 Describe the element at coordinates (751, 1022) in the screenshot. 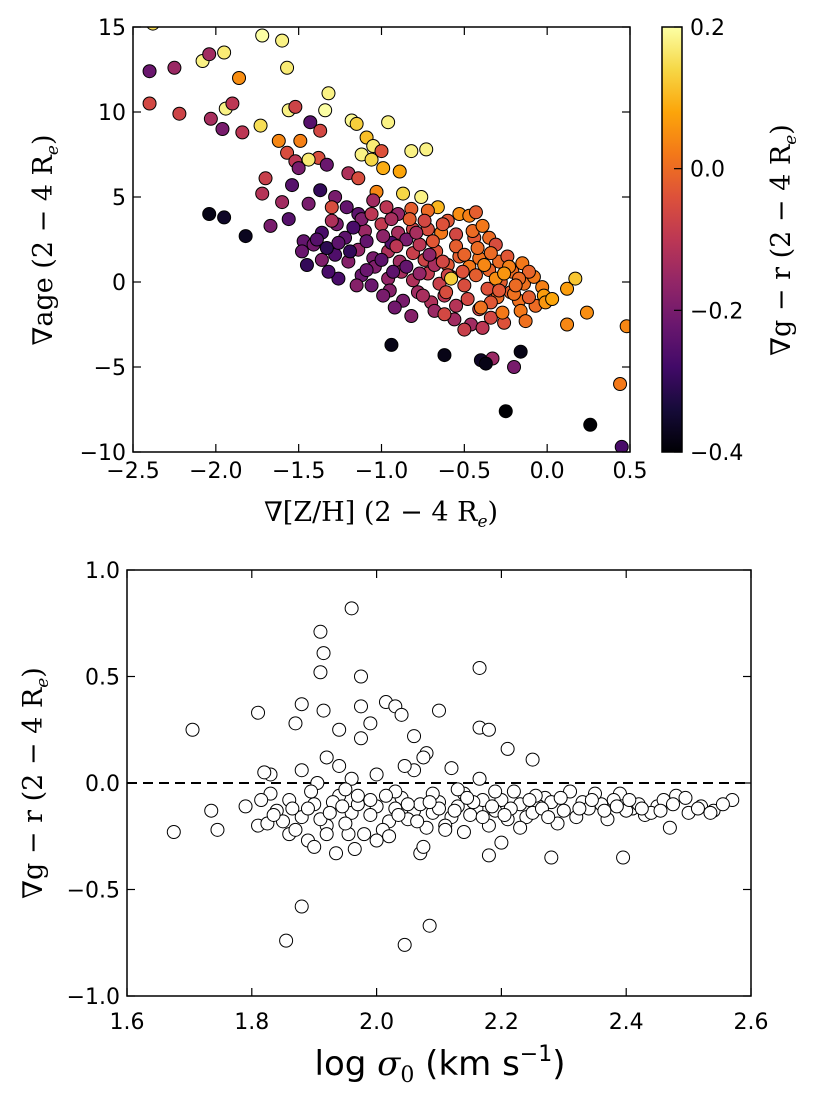

I see `bottom-x-tick-label: 2.6` at that location.